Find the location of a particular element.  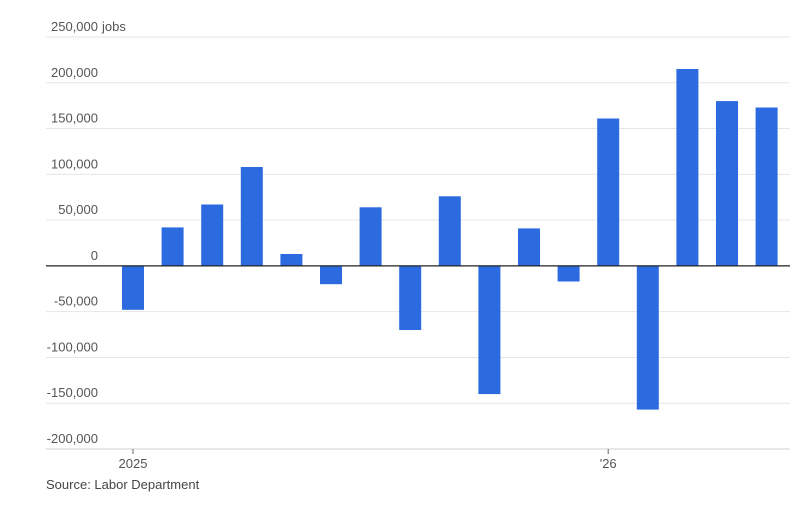

bar-mar-2026 is located at coordinates (687, 167).